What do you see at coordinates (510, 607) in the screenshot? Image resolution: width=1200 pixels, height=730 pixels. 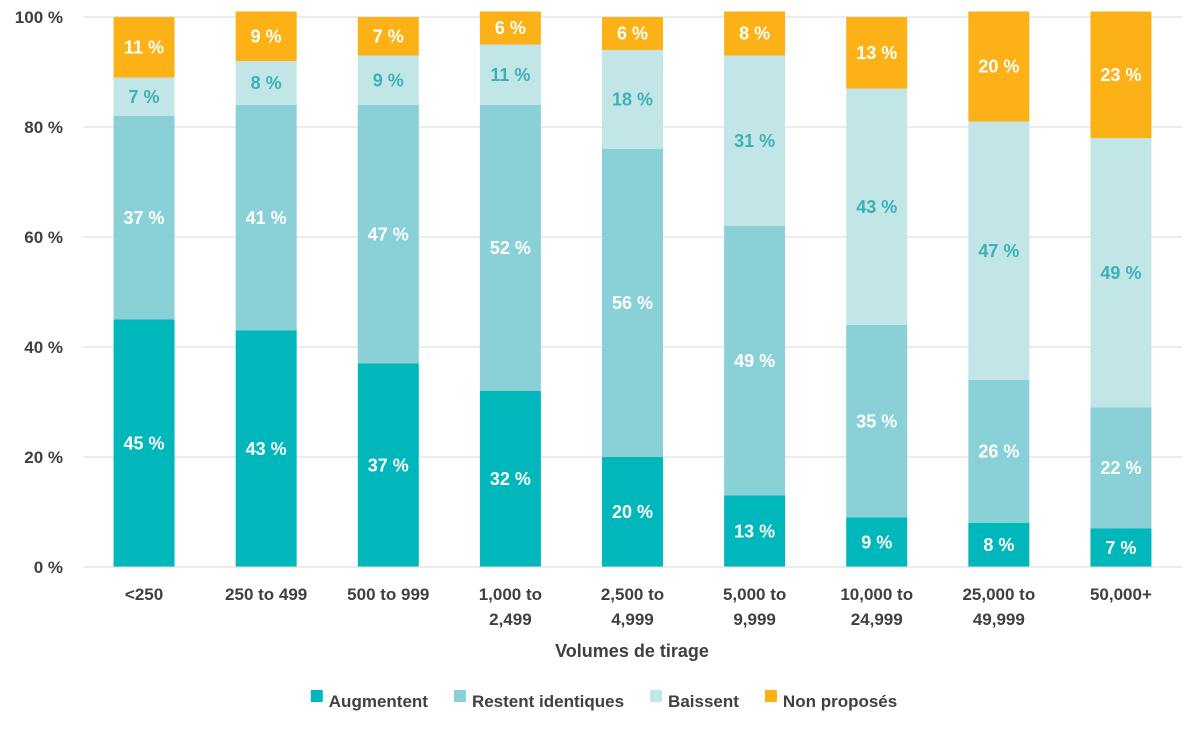 I see `x-category-label: 1,000 to 2,499` at bounding box center [510, 607].